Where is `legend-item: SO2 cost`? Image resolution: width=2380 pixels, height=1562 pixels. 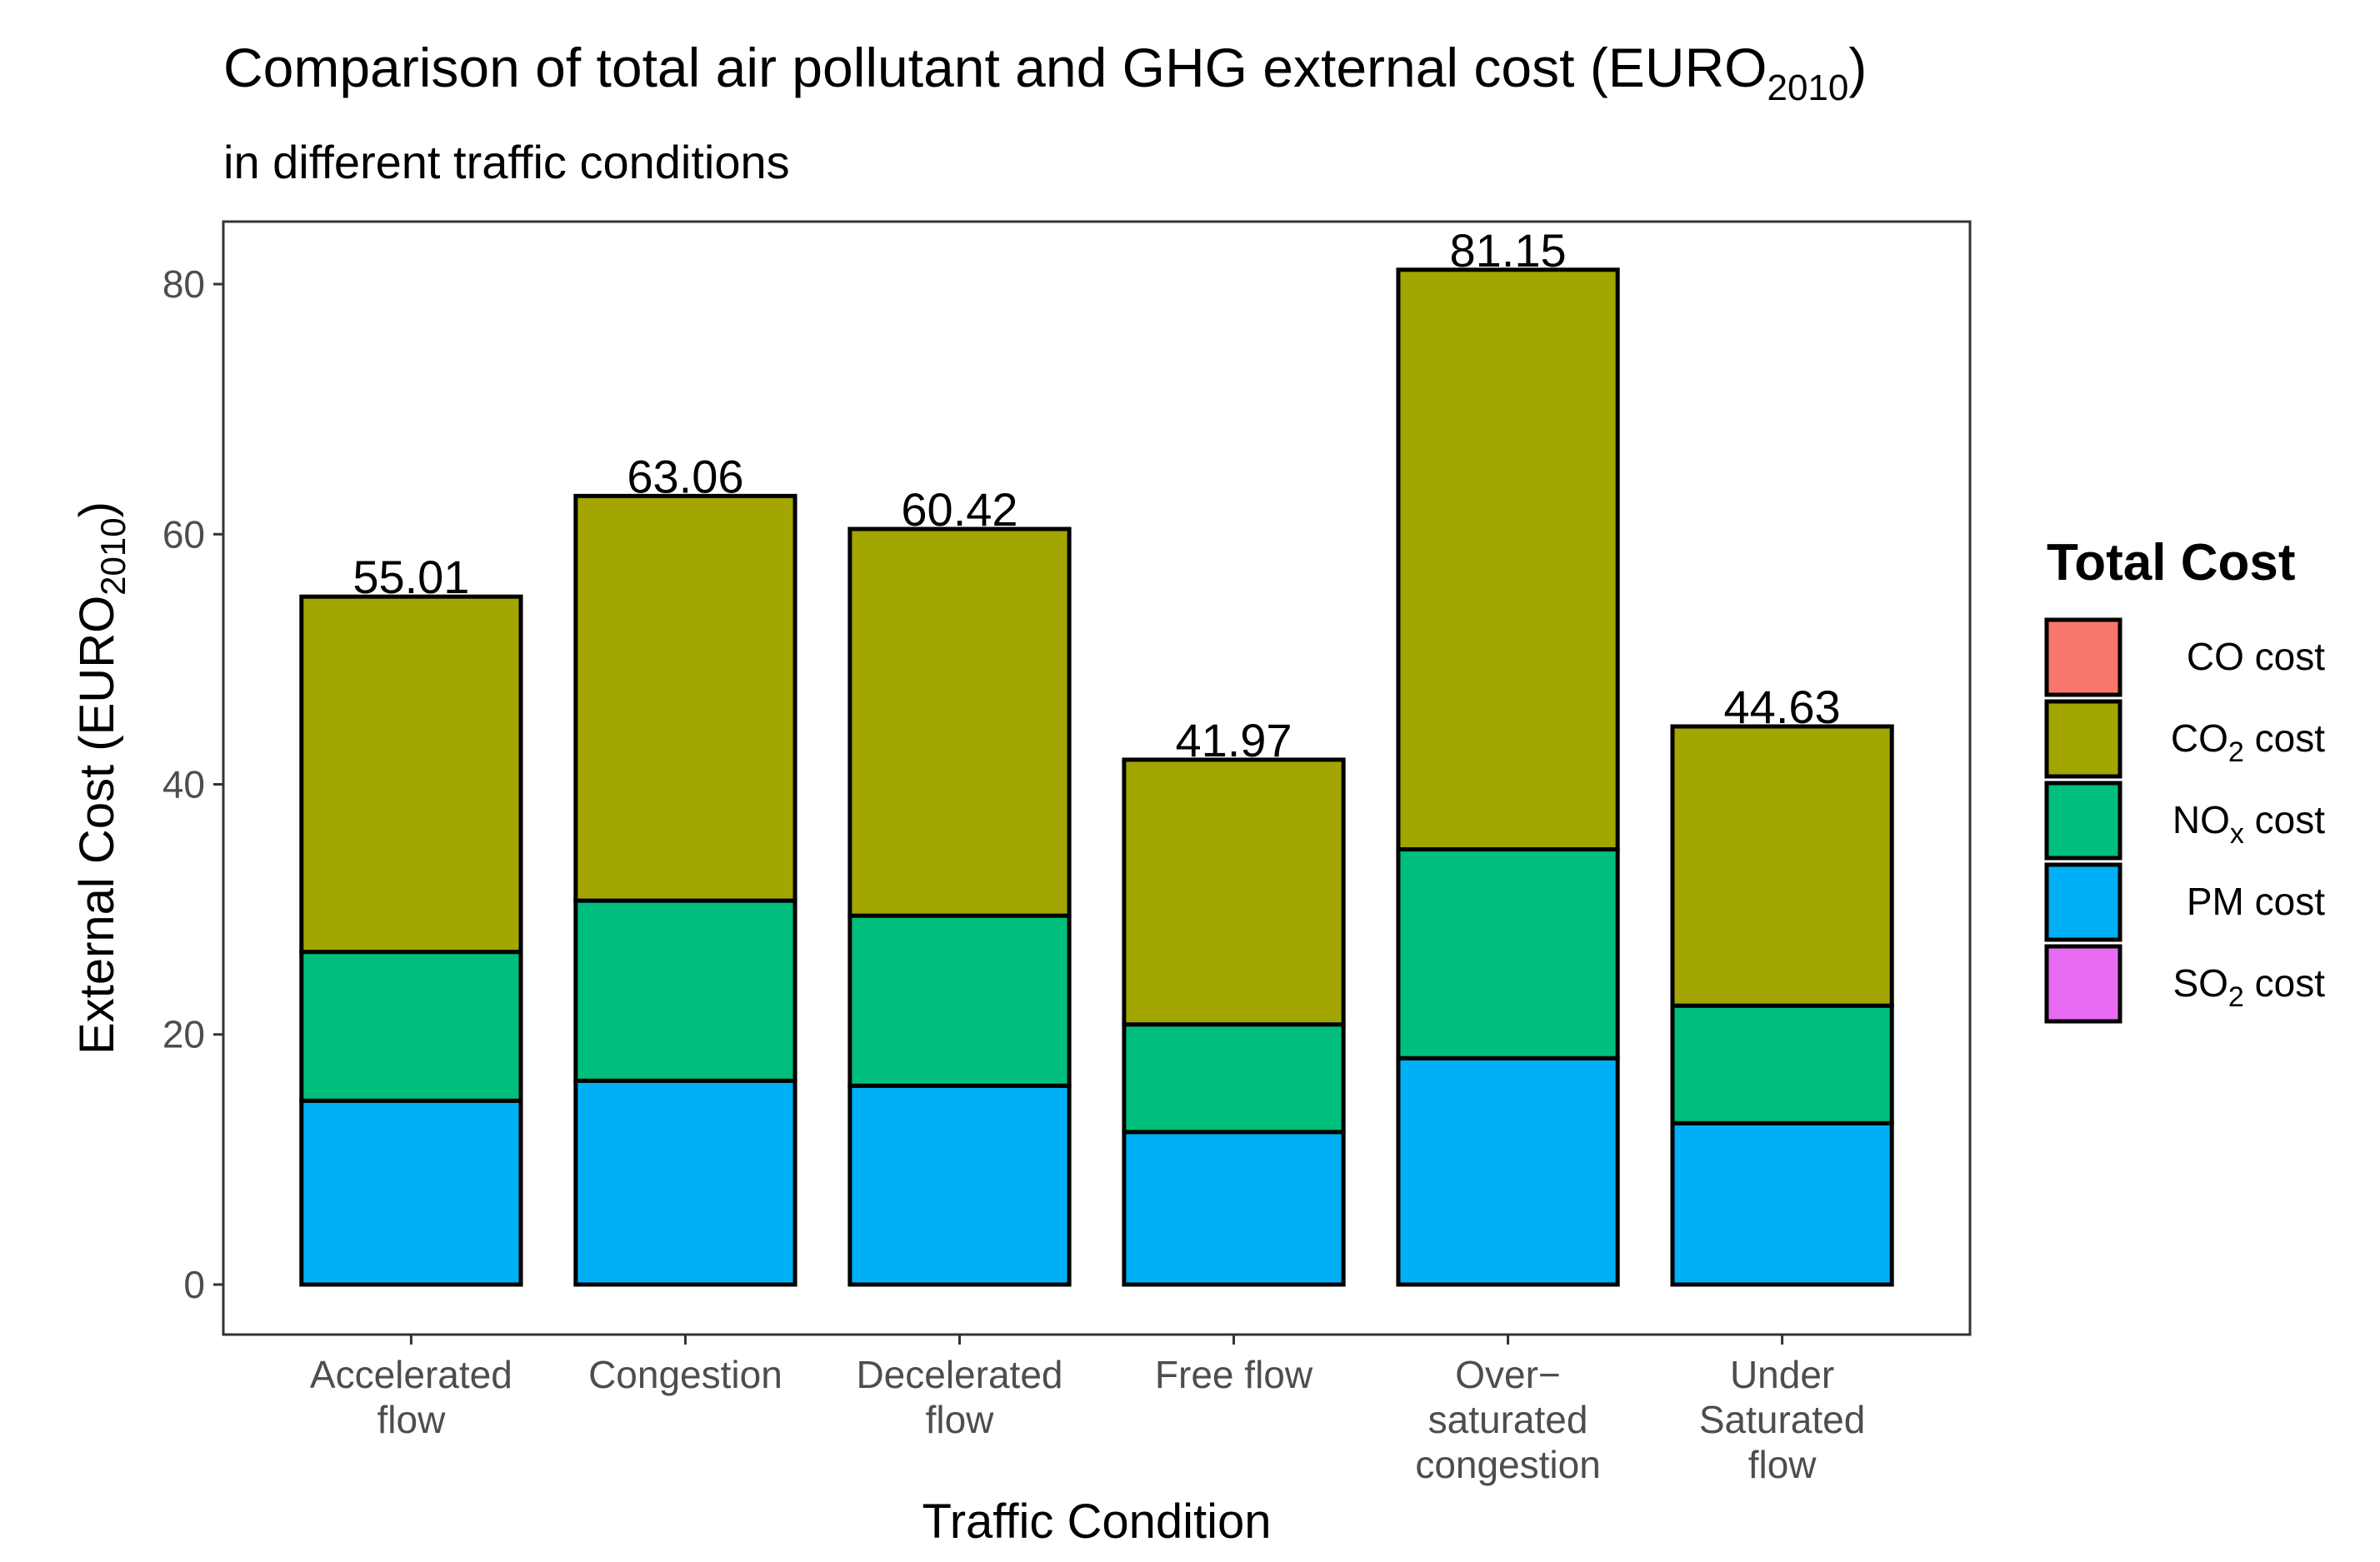 legend-item: SO2 cost is located at coordinates (2184, 984).